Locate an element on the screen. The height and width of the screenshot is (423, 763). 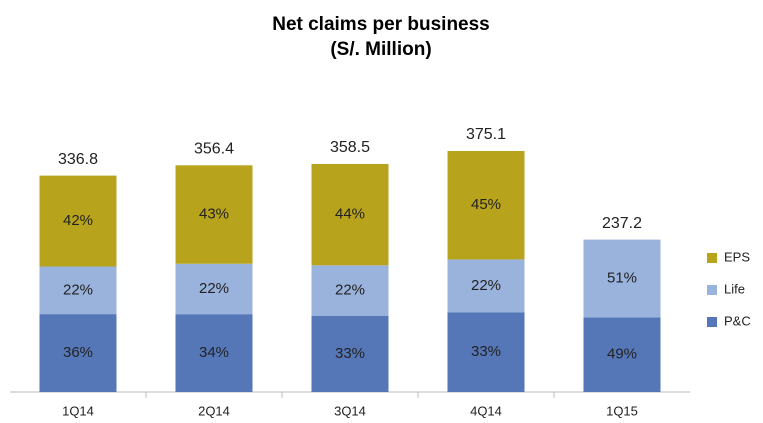
data-label: 42% is located at coordinates (78, 220).